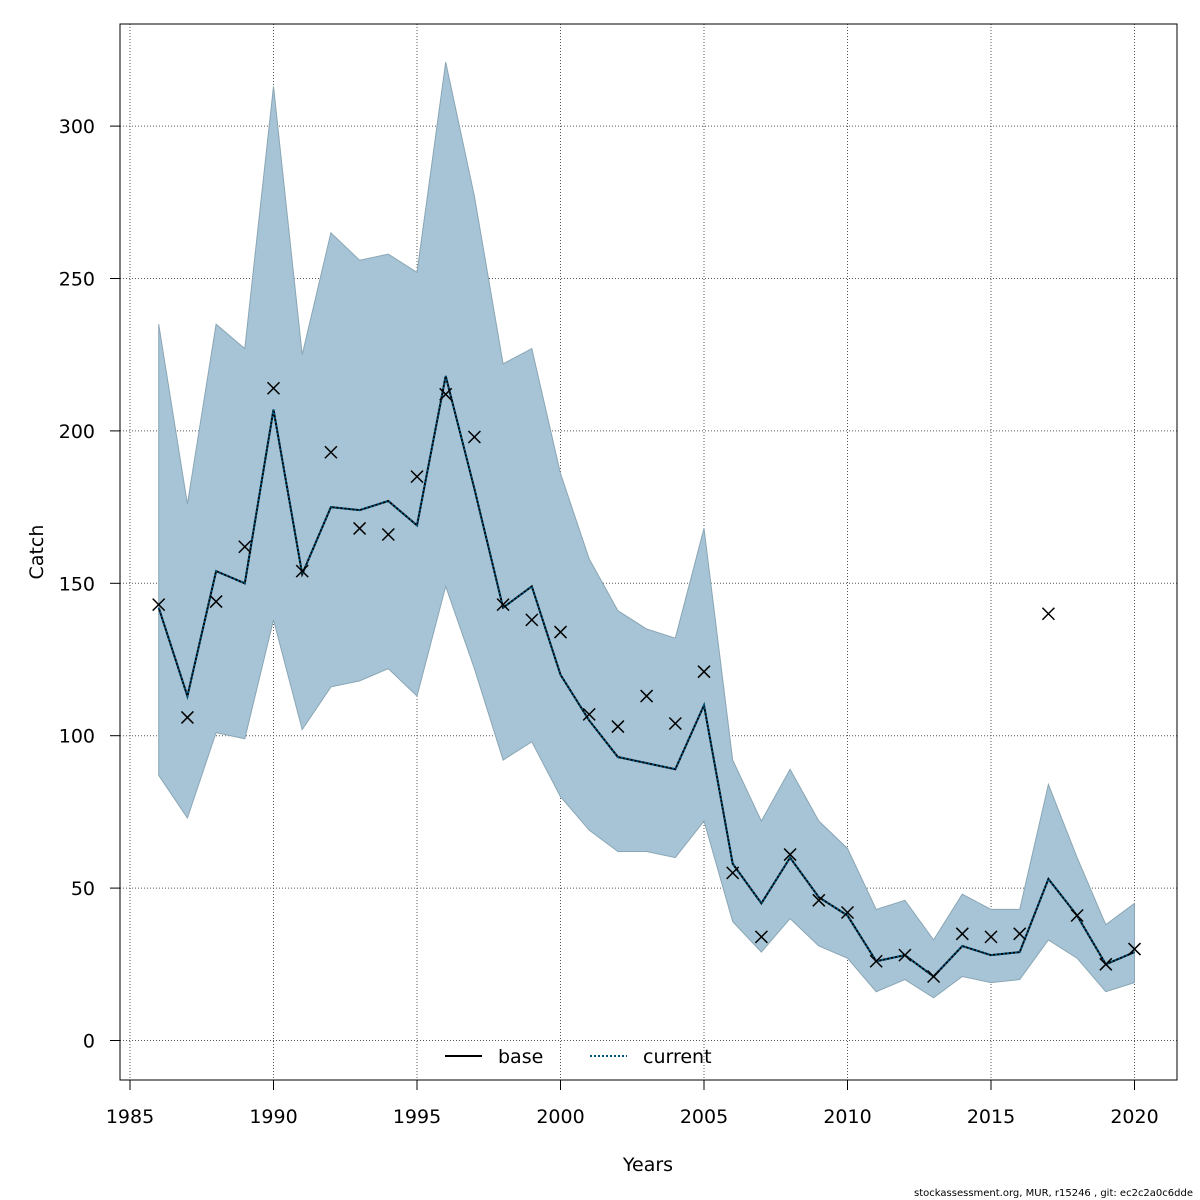  I want to click on x-tick-label-2020: 2020, so click(1134, 1117).